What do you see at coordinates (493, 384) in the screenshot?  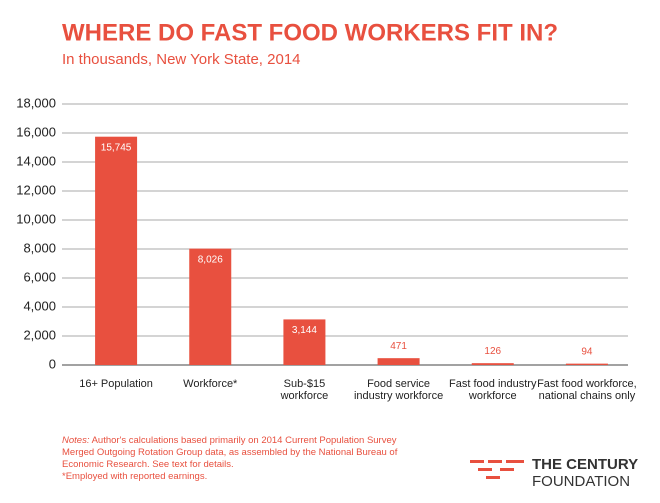 I see `x-tick-line: Fast food industry` at bounding box center [493, 384].